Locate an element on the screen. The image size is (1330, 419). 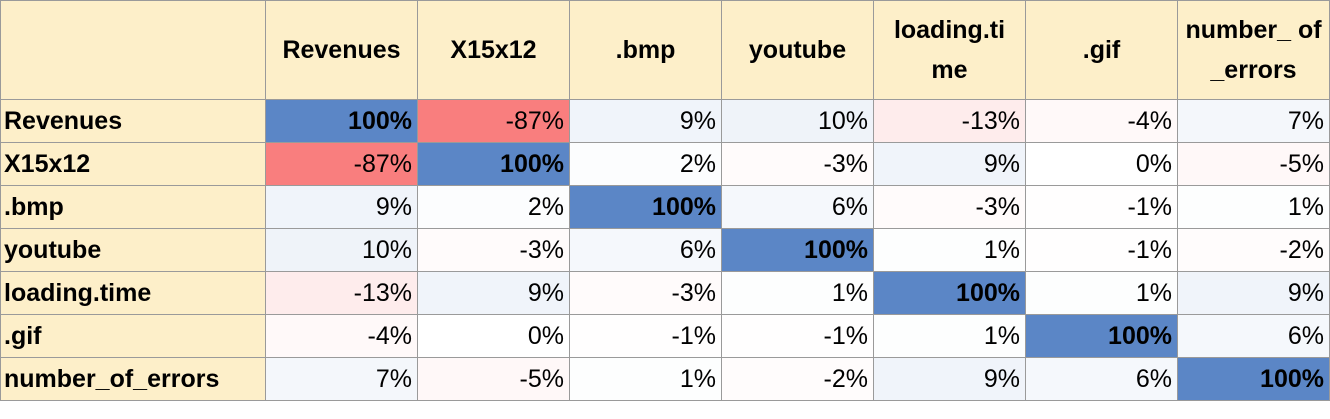
table-row: .bmp 9% 2% 100% 6% -3% -1% 1% is located at coordinates (665, 207).